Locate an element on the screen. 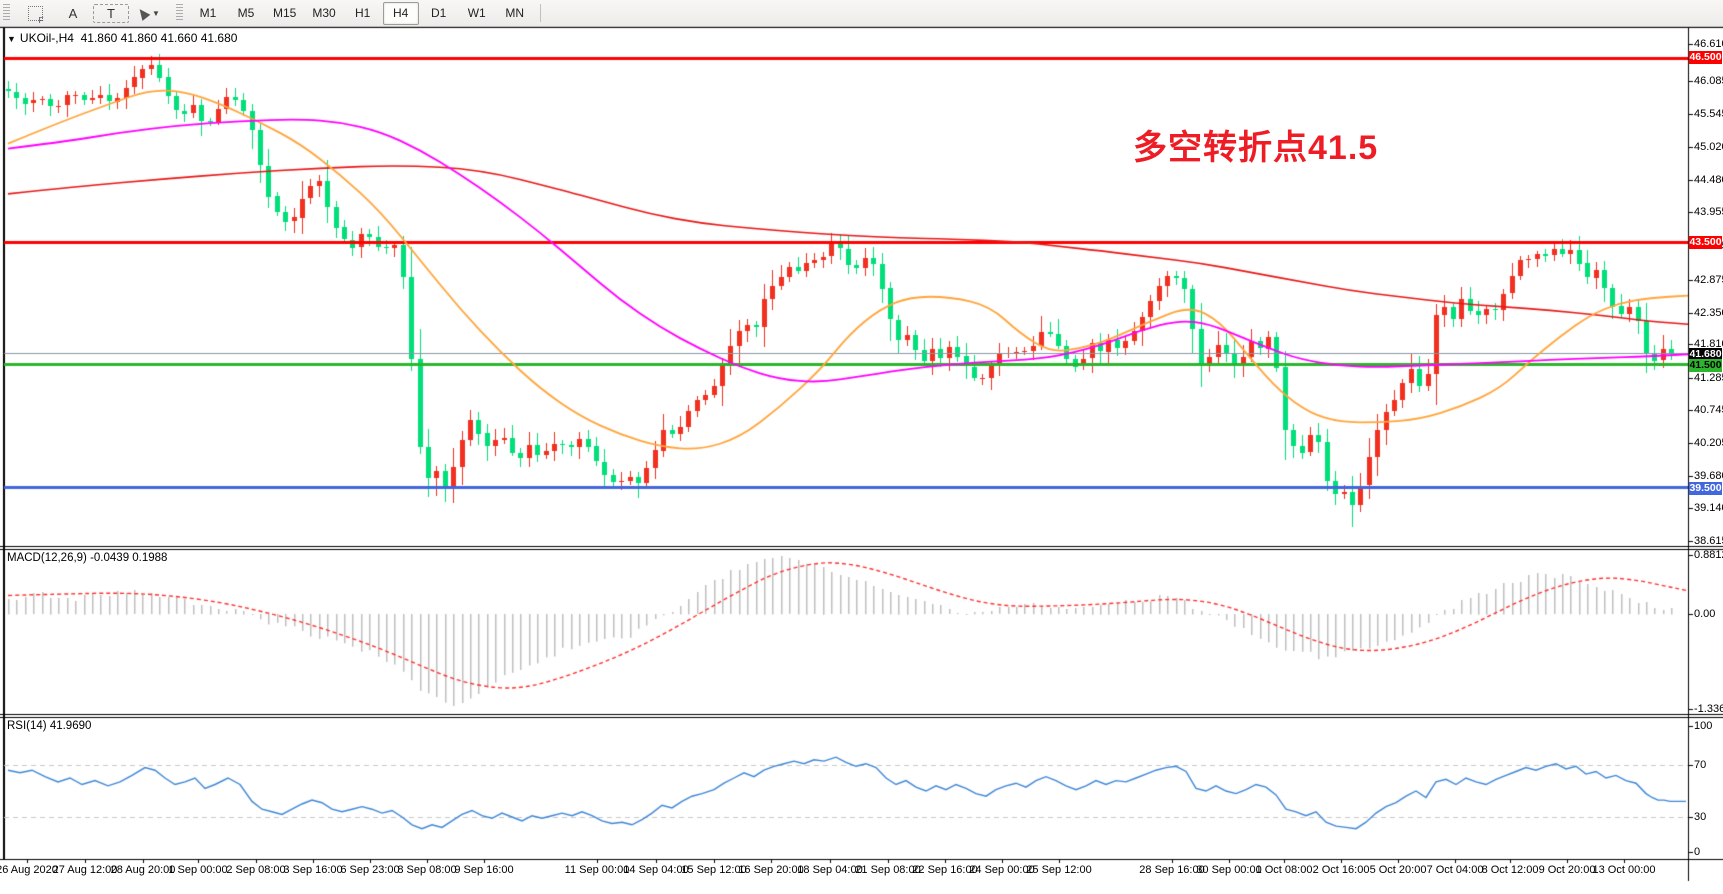 The image size is (1723, 894). time-tick: 13 Oct 00:00 is located at coordinates (1624, 870).